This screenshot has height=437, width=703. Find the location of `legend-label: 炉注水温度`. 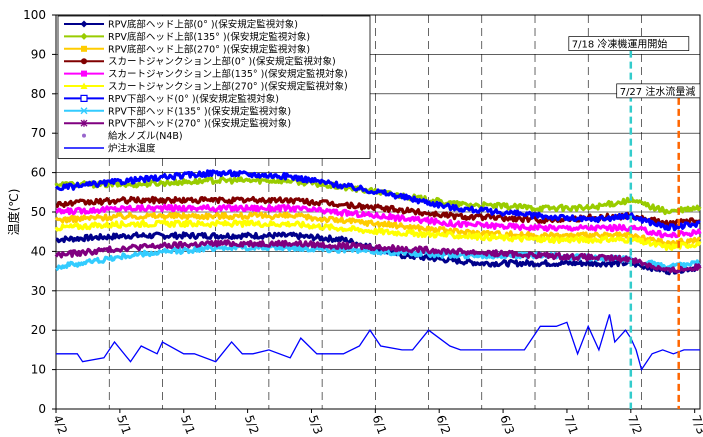

legend-label: 炉注水温度 is located at coordinates (132, 149).